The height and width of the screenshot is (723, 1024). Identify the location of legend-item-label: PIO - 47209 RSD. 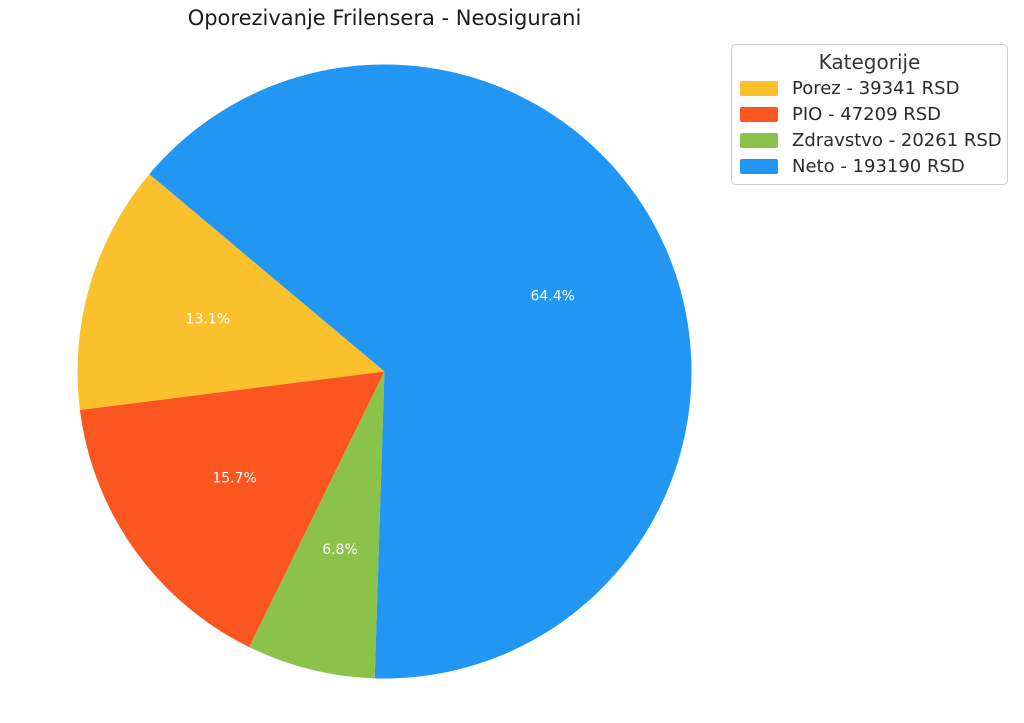
(867, 114).